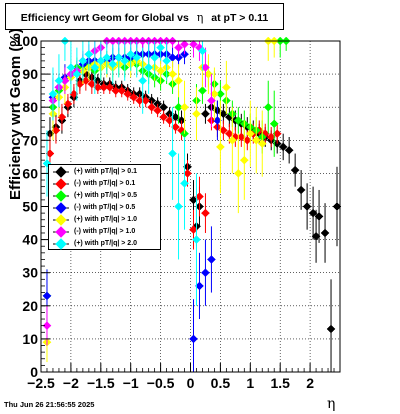 The width and height of the screenshot is (400, 414). What do you see at coordinates (240, 18) in the screenshot?
I see `chart-title-cut: at pT > 0.11` at bounding box center [240, 18].